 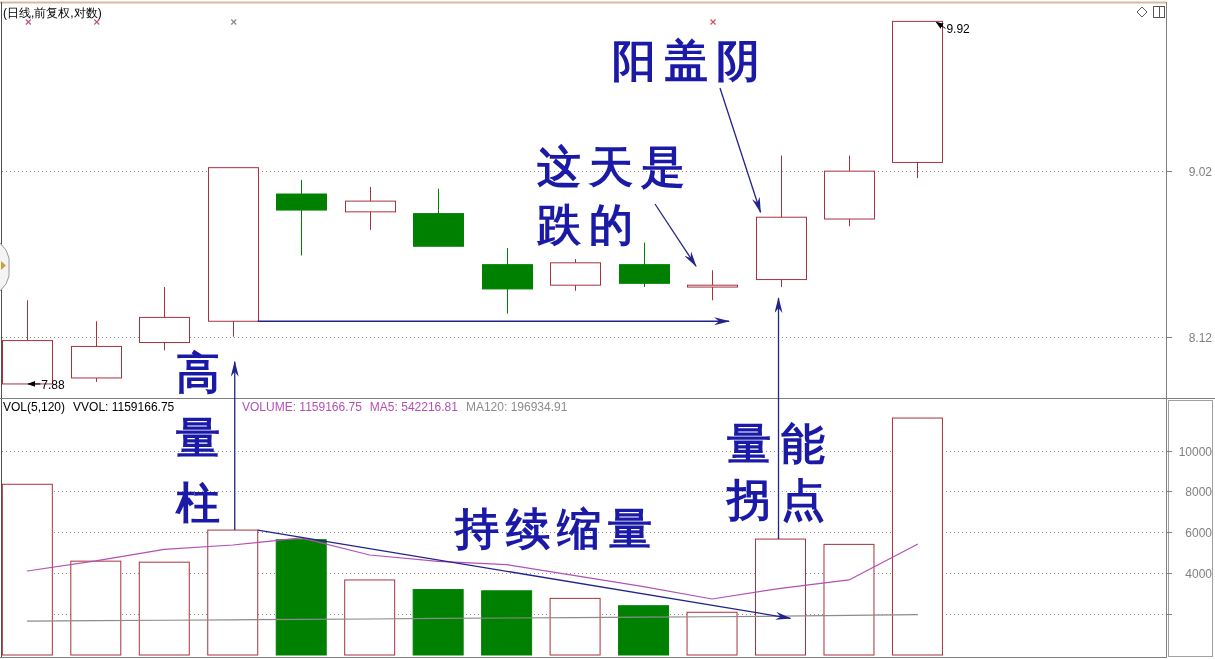 I want to click on annotation: VOLUME: 1159166.75, so click(x=302, y=407).